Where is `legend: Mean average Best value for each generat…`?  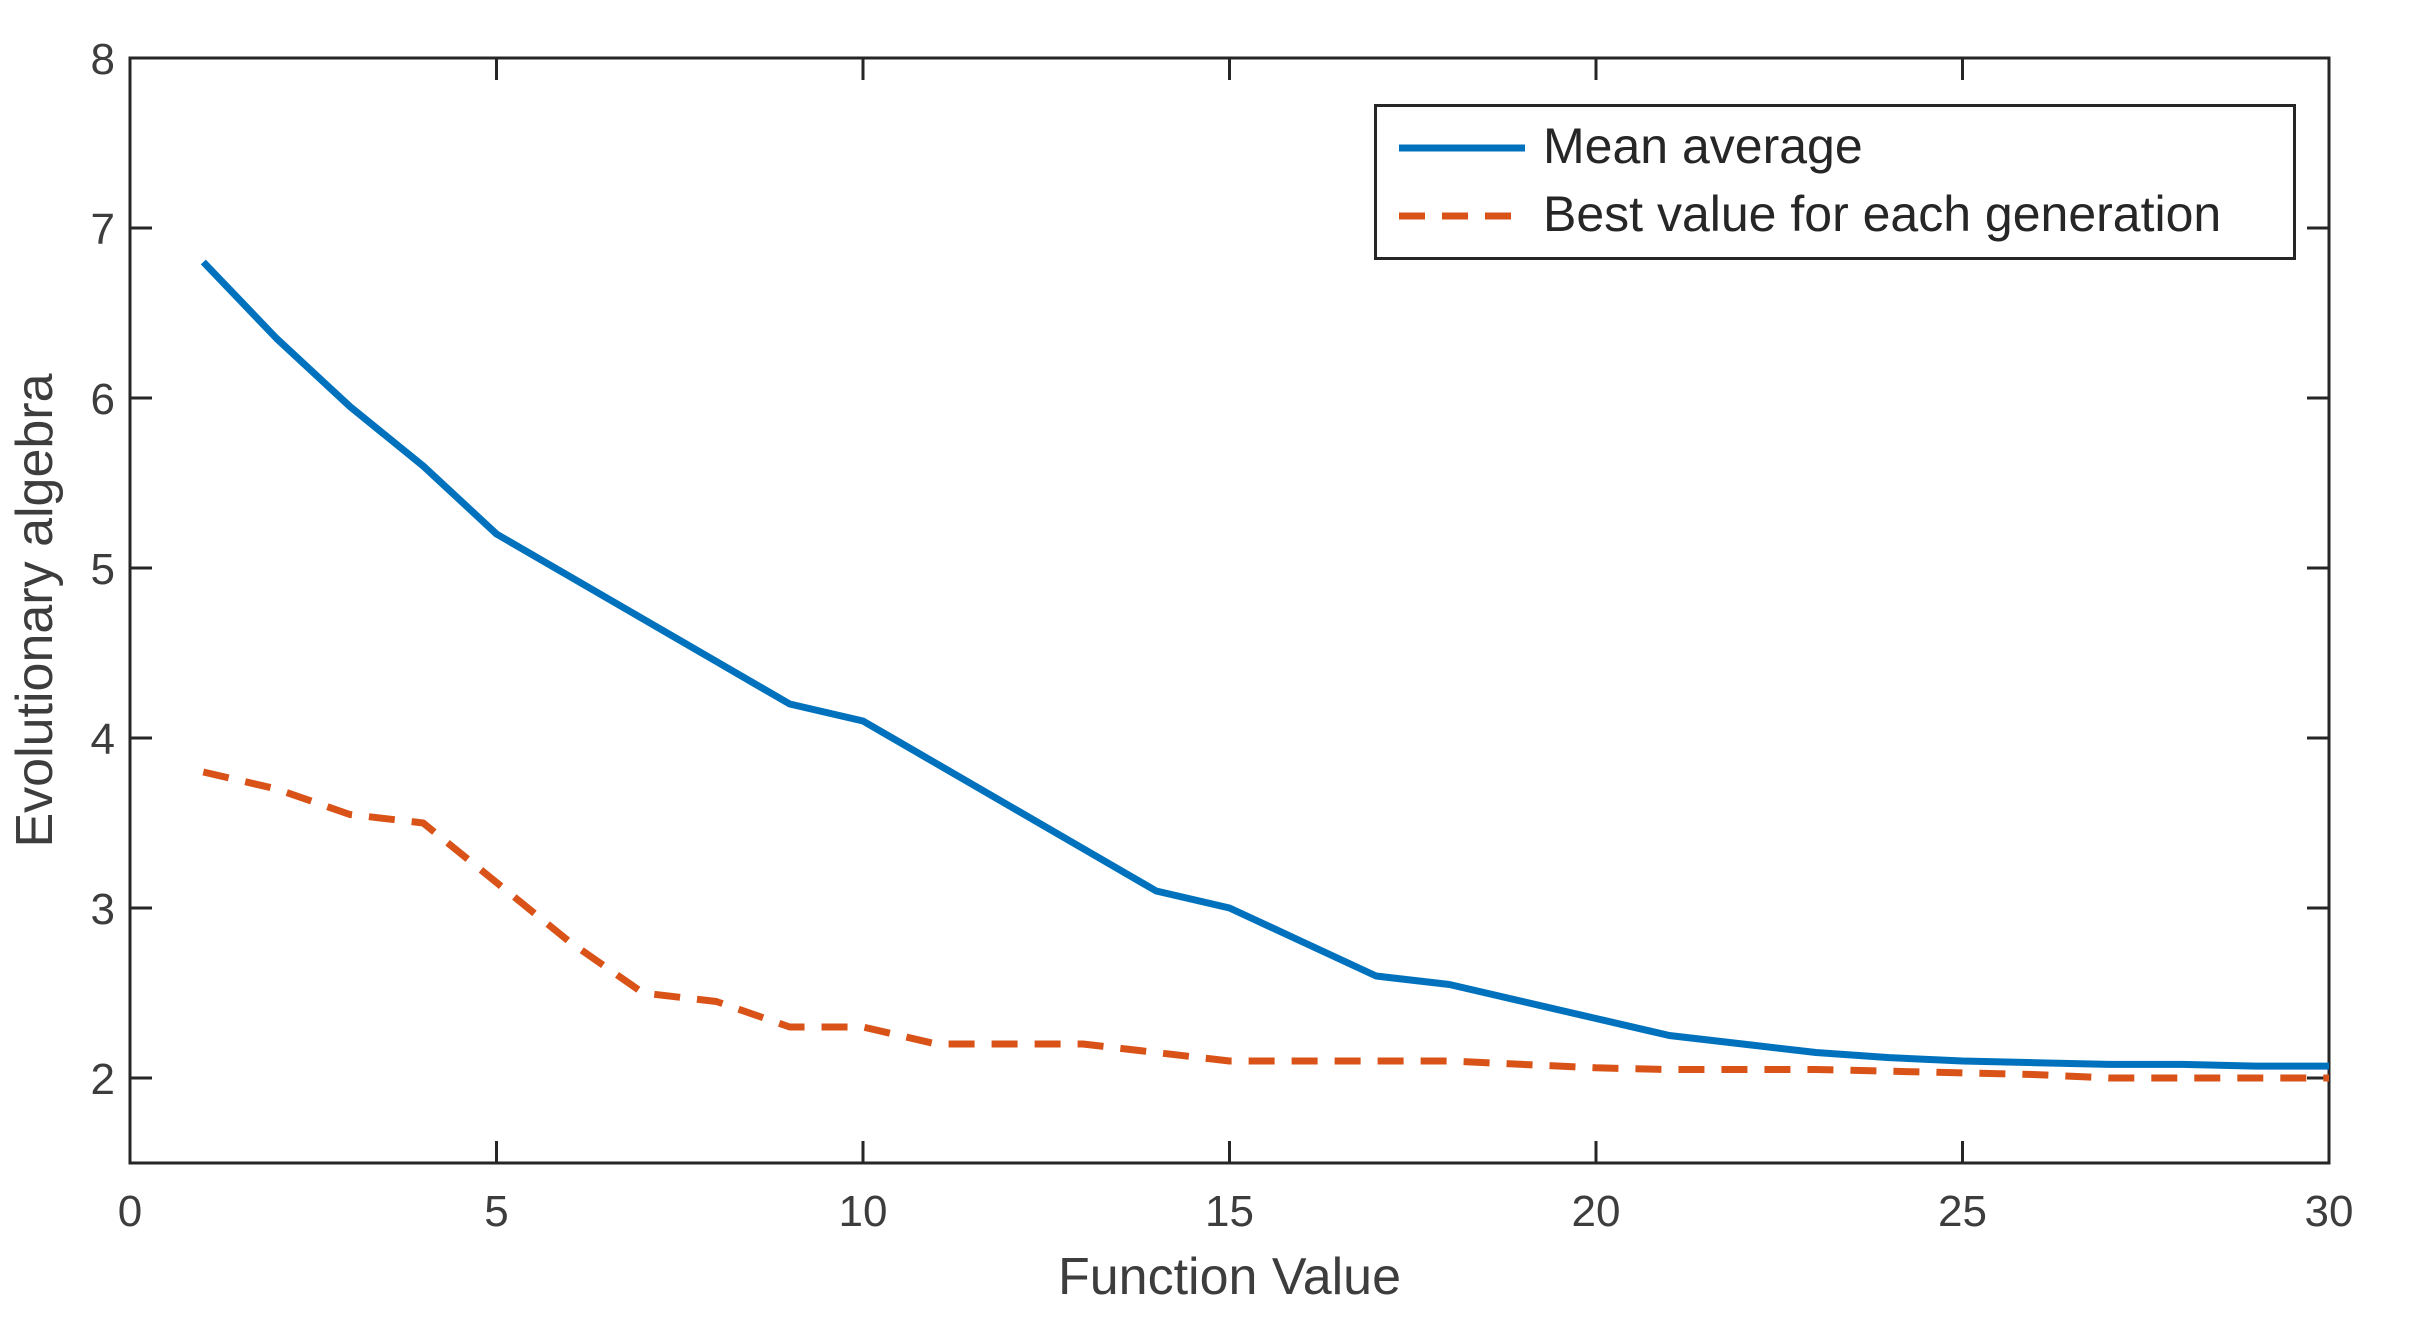
legend: Mean average Best value for each generat… is located at coordinates (1835, 182).